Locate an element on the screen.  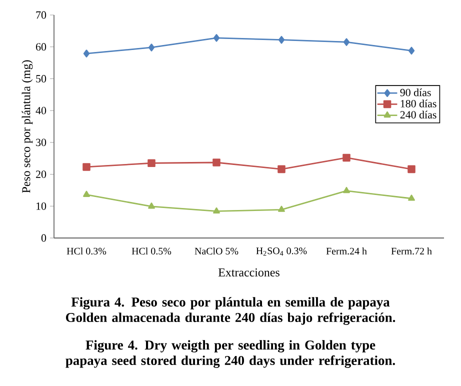
x-tick-label: HCl 0.5% is located at coordinates (152, 251).